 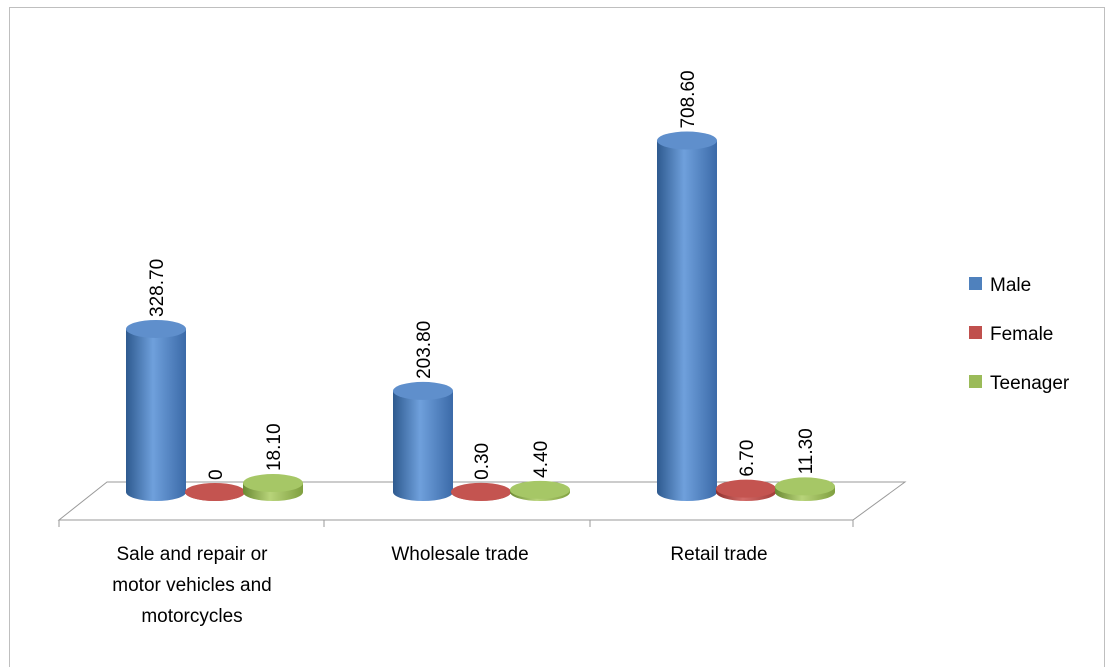 I want to click on legend-label: Female, so click(x=1021, y=334).